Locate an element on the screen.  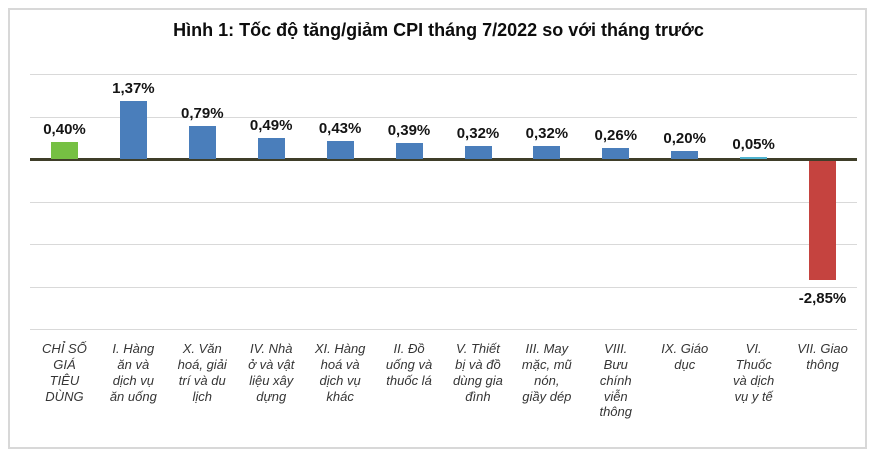
category-label: CHỈ SỐ GIÁ TIÊU DÙNG is located at coordinates (64, 372).